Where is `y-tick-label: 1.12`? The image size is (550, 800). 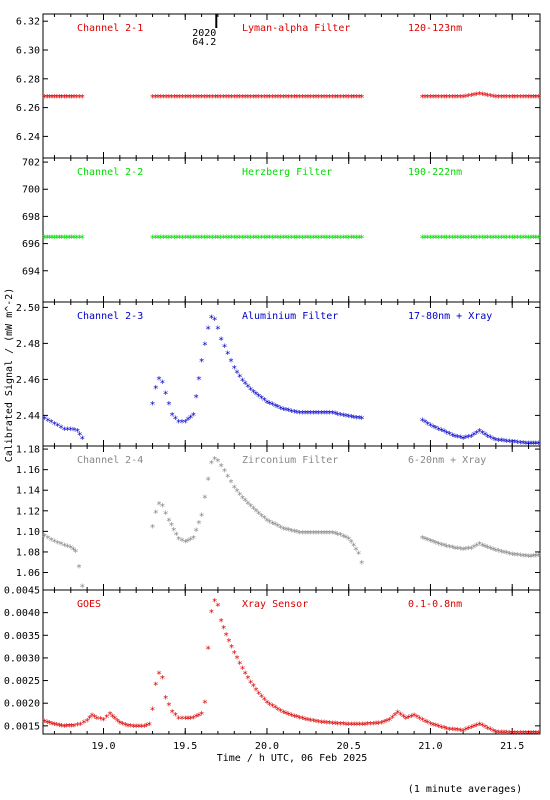 y-tick-label: 1.12 is located at coordinates (28, 511).